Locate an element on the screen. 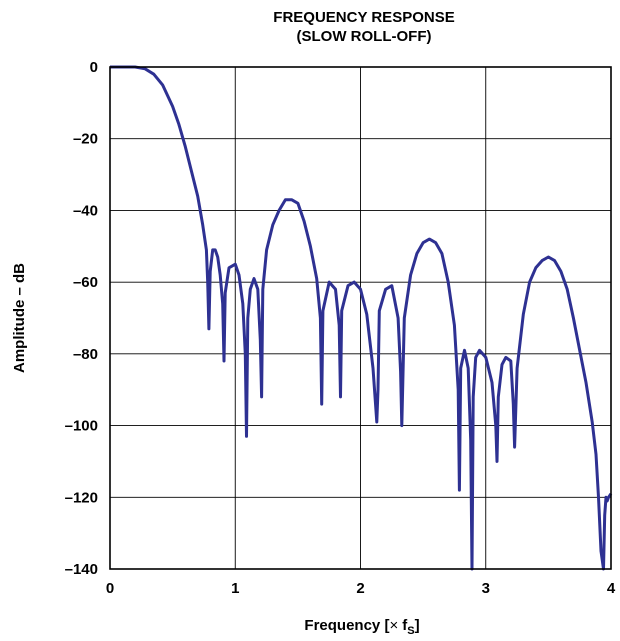 Image resolution: width=620 pixels, height=641 pixels. chart-title: FREQUENCY RESPONSE is located at coordinates (363, 17).